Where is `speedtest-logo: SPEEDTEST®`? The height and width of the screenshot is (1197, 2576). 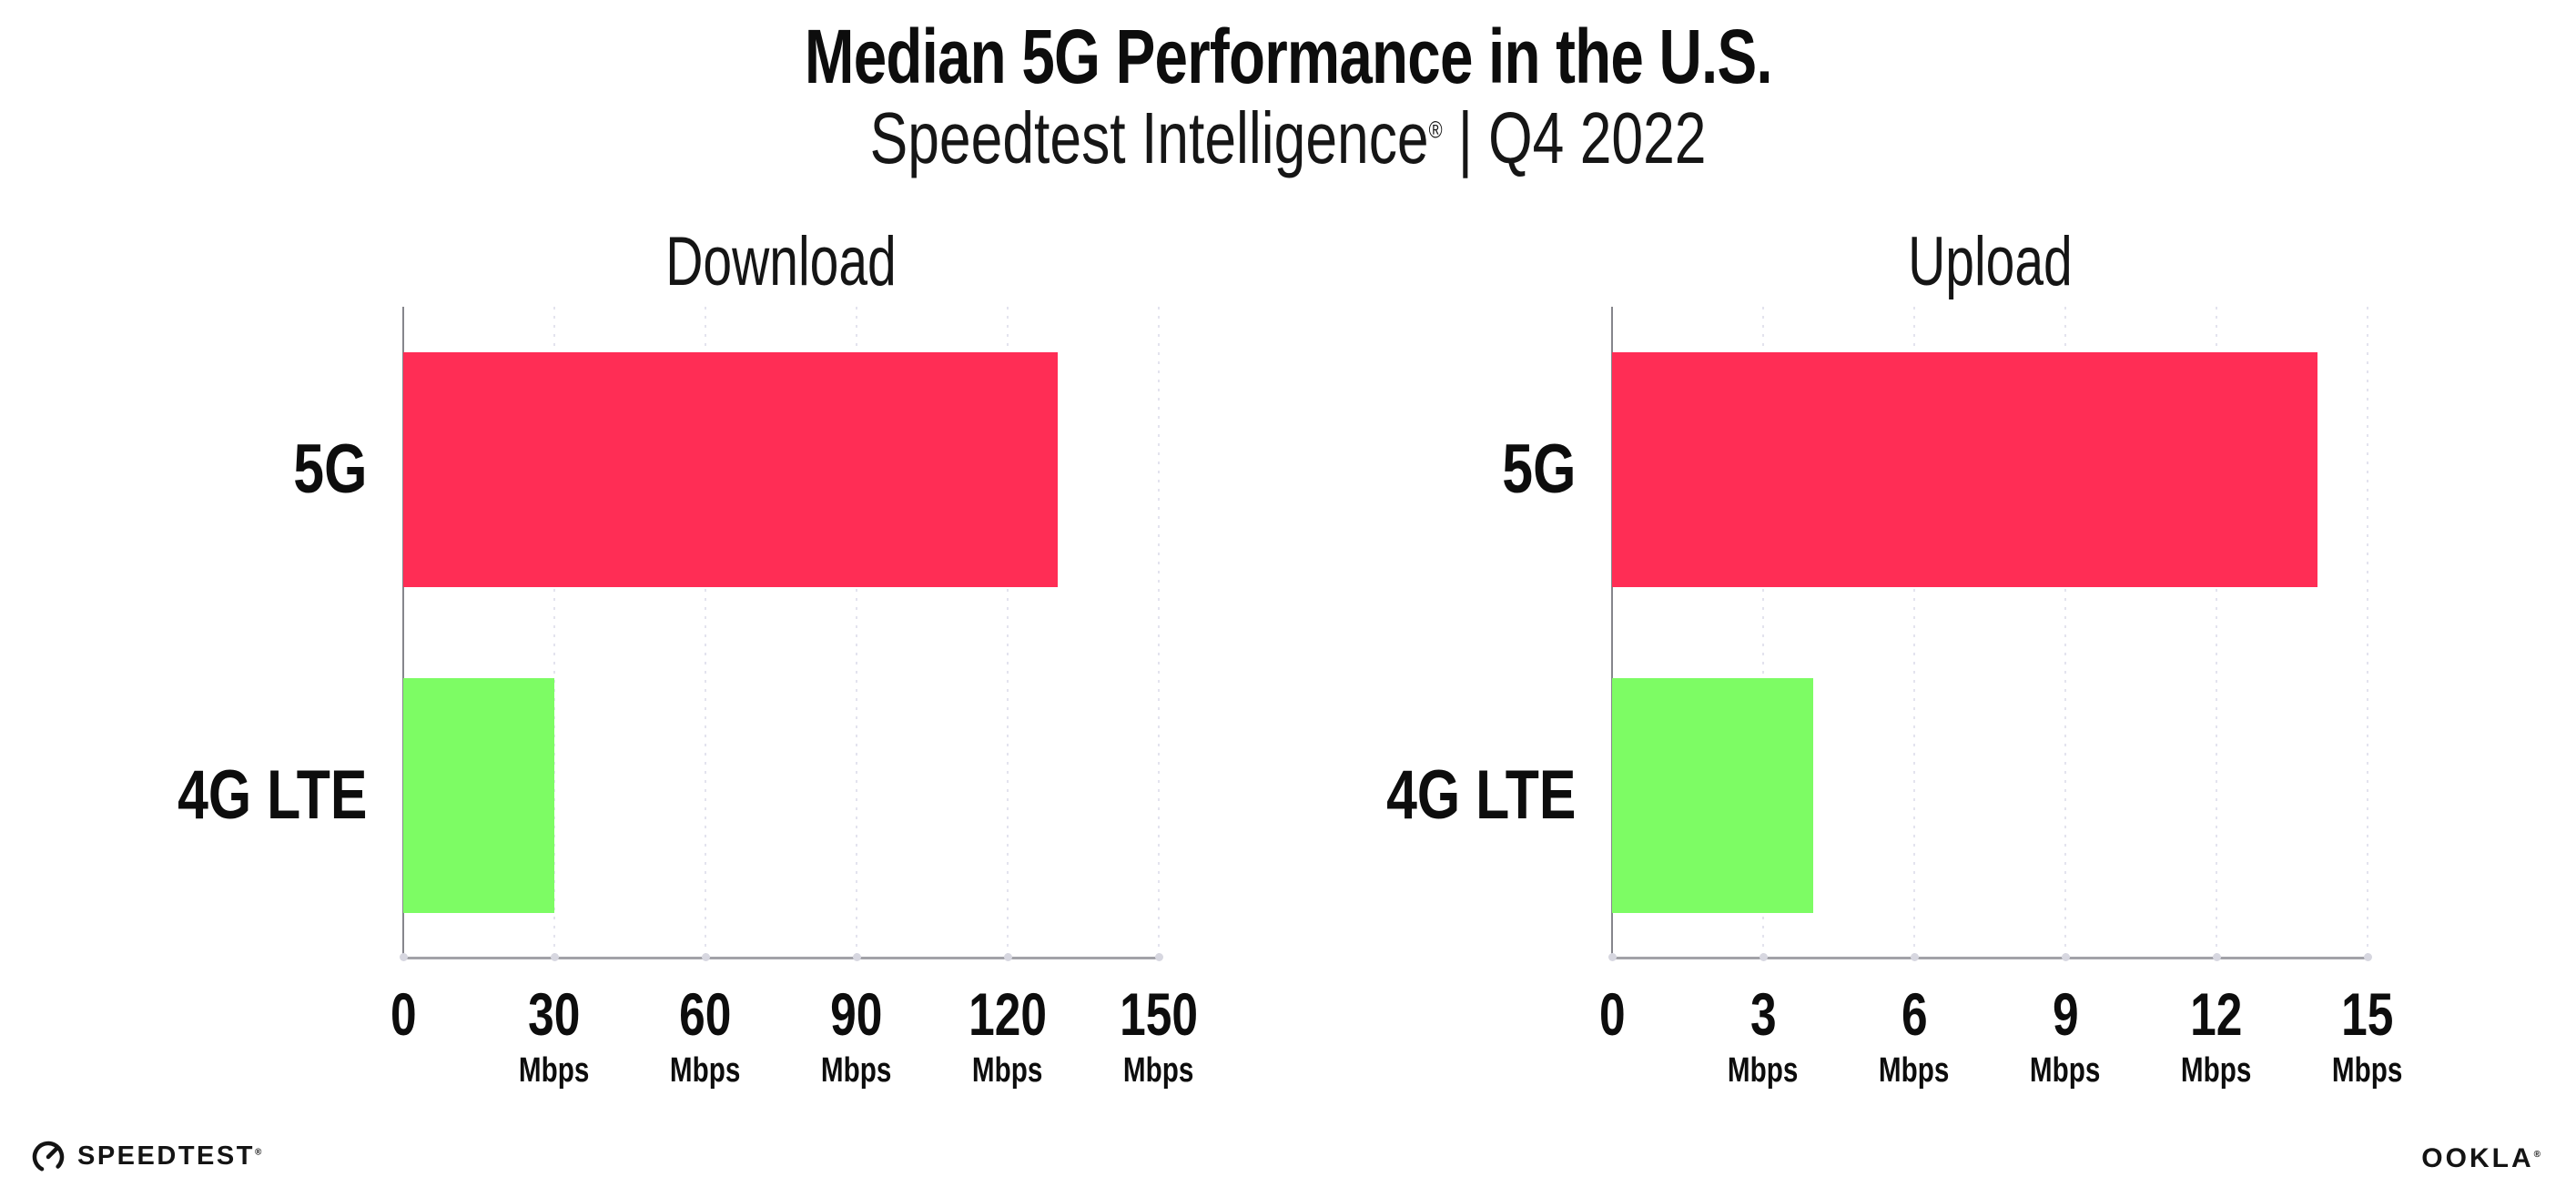 speedtest-logo: SPEEDTEST® is located at coordinates (147, 1156).